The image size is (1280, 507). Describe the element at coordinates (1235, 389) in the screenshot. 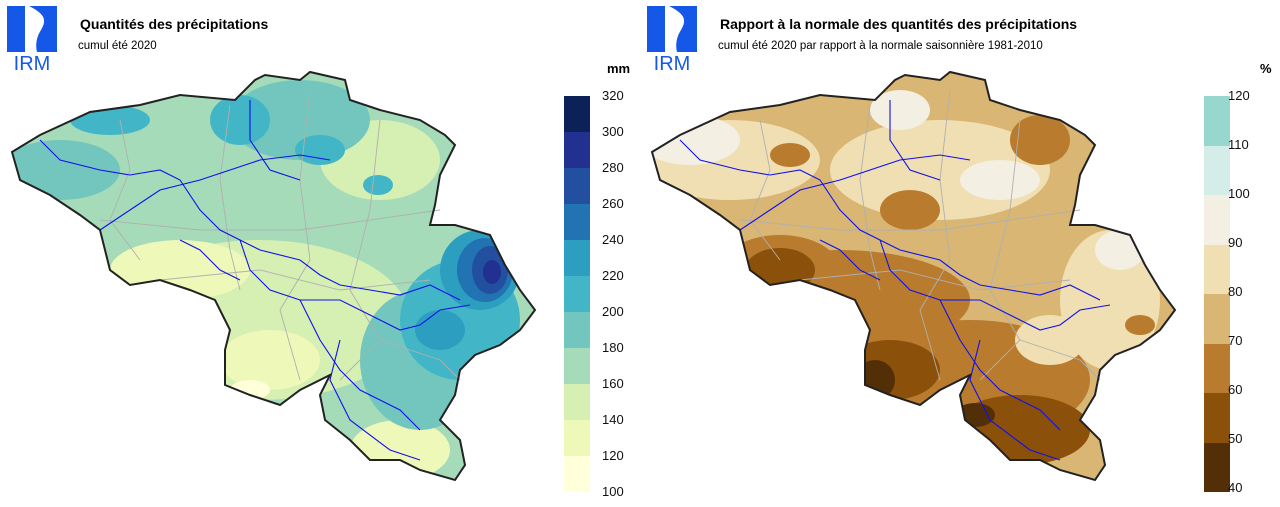

I see `legend-tick: 60` at that location.